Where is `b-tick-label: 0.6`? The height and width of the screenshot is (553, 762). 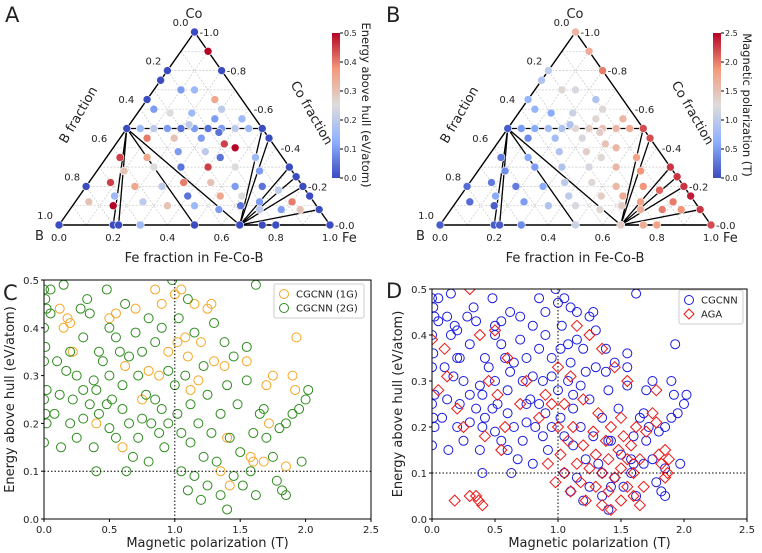
b-tick-label: 0.6 is located at coordinates (480, 139).